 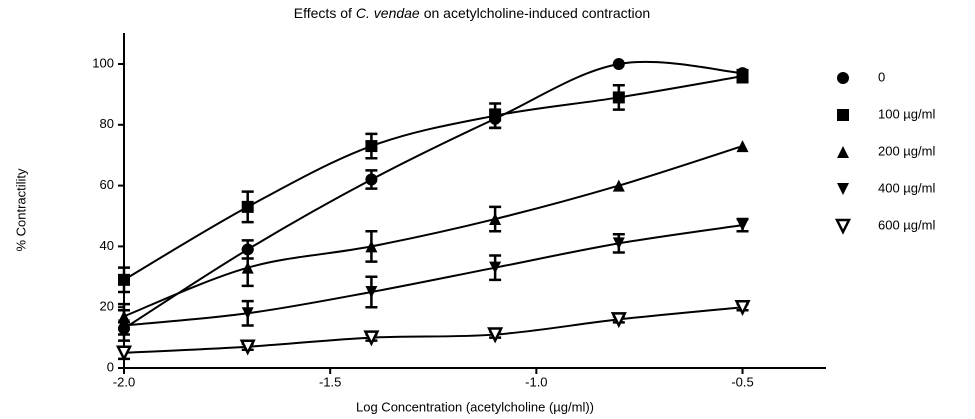 I want to click on y-tick-label: 100, so click(x=103, y=62).